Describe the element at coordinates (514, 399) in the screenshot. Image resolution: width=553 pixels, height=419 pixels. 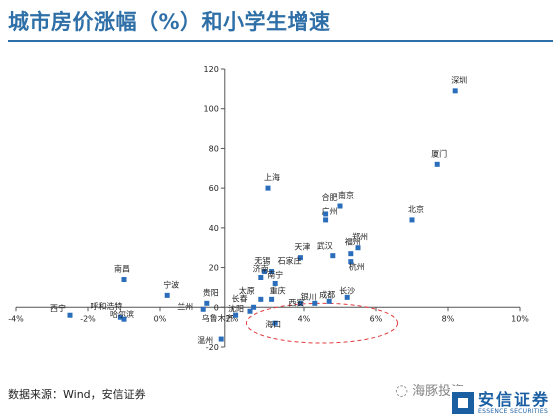
I see `brand-name-cn: 安信证券` at that location.